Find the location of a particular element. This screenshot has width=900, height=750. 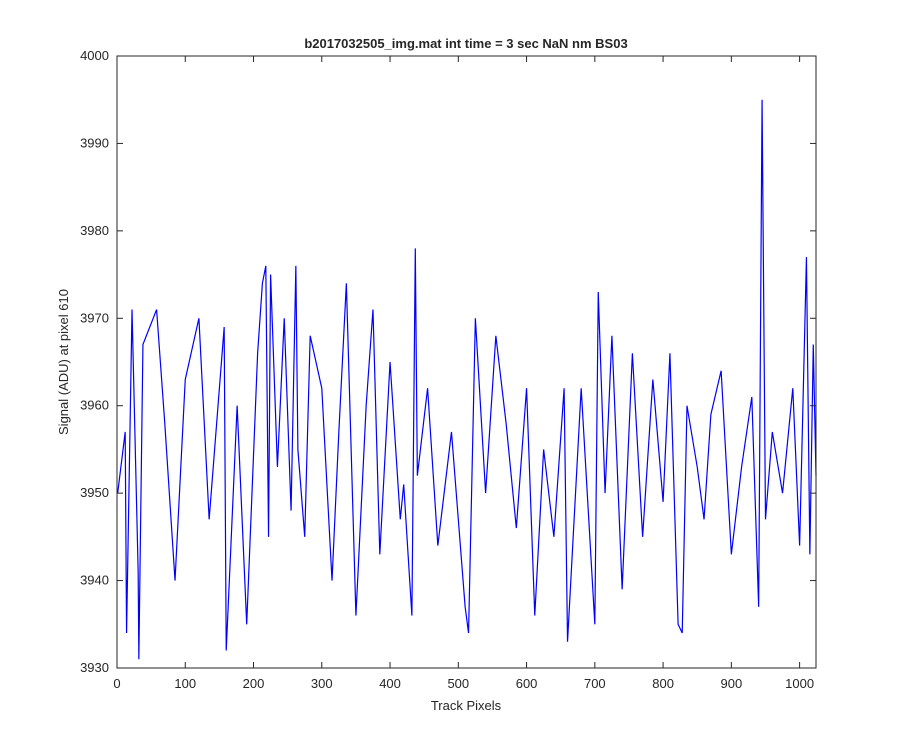

x-tick-label: 500 is located at coordinates (458, 683).